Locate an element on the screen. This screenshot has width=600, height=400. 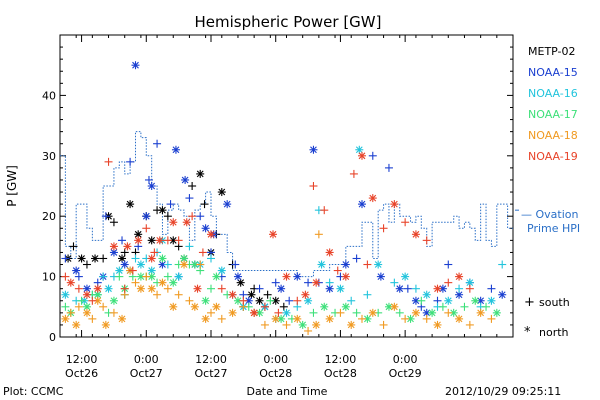
plot-timestamp: 2012/10/29 09:25:11 is located at coordinates (503, 391).